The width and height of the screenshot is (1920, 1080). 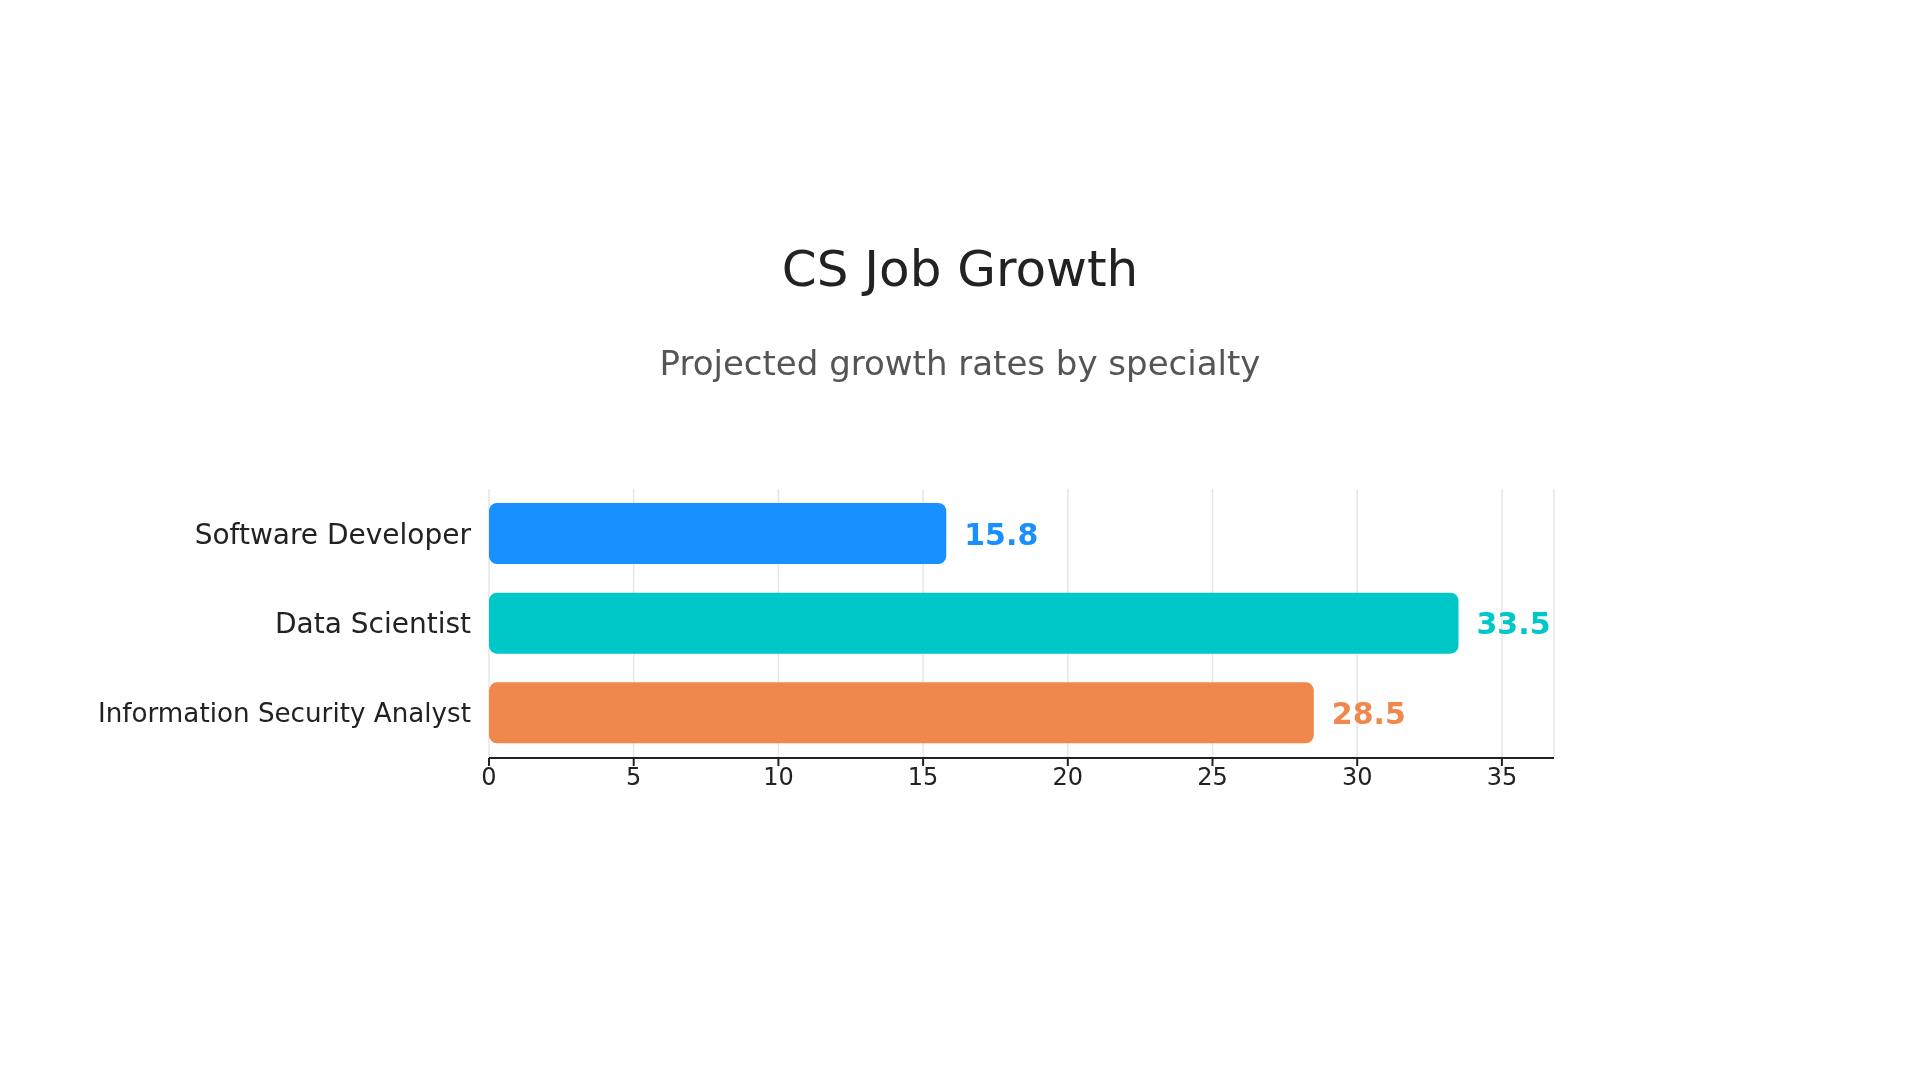 What do you see at coordinates (960, 269) in the screenshot?
I see `chart-title: CS Job Growth` at bounding box center [960, 269].